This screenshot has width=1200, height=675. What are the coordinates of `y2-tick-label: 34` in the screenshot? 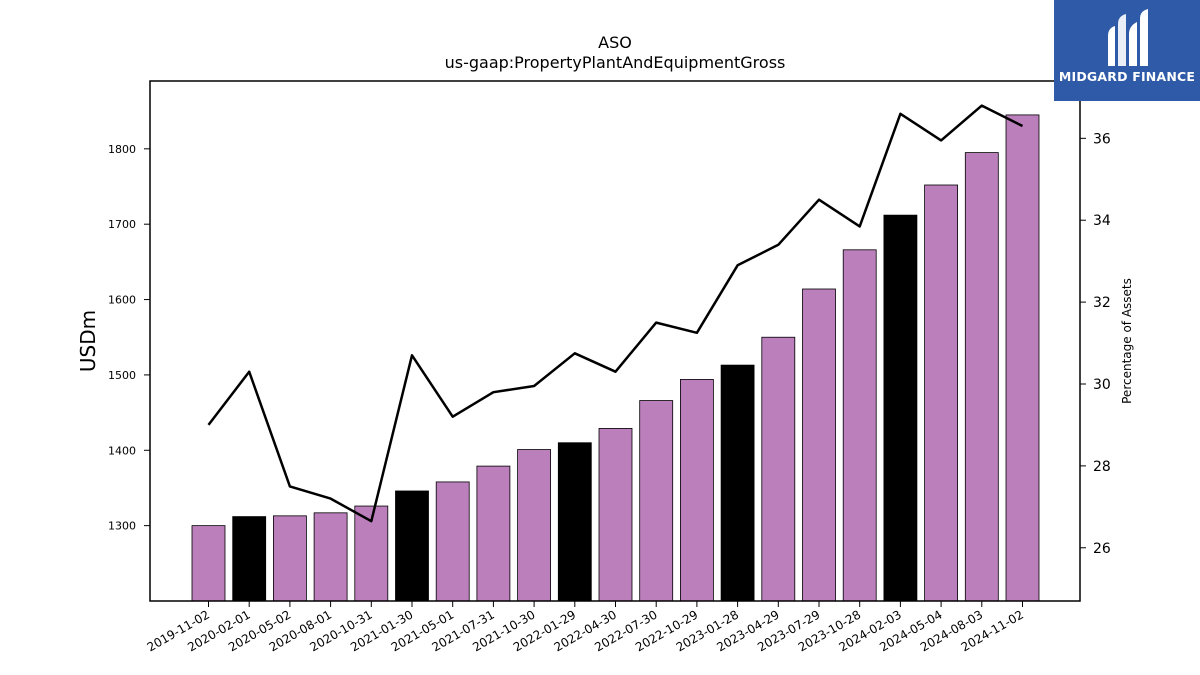 It's located at (1102, 221).